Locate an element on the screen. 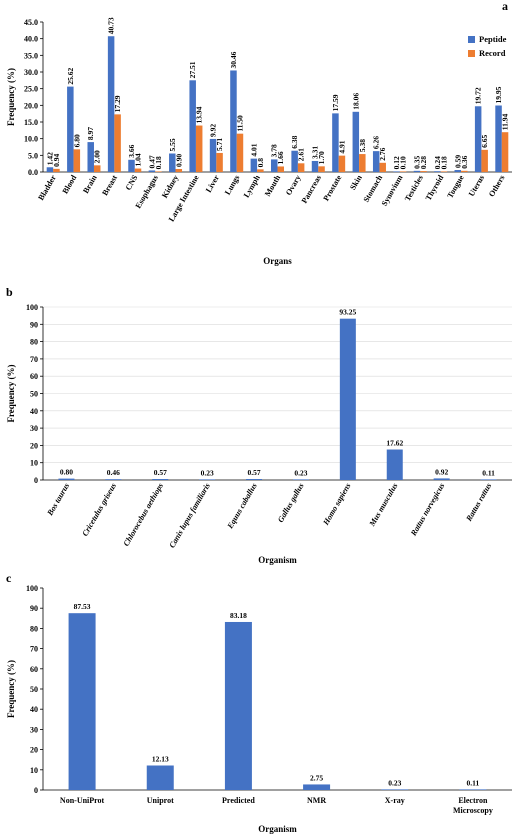 Image resolution: width=520 pixels, height=837 pixels. y-tick-label: 90 is located at coordinates (34, 324).